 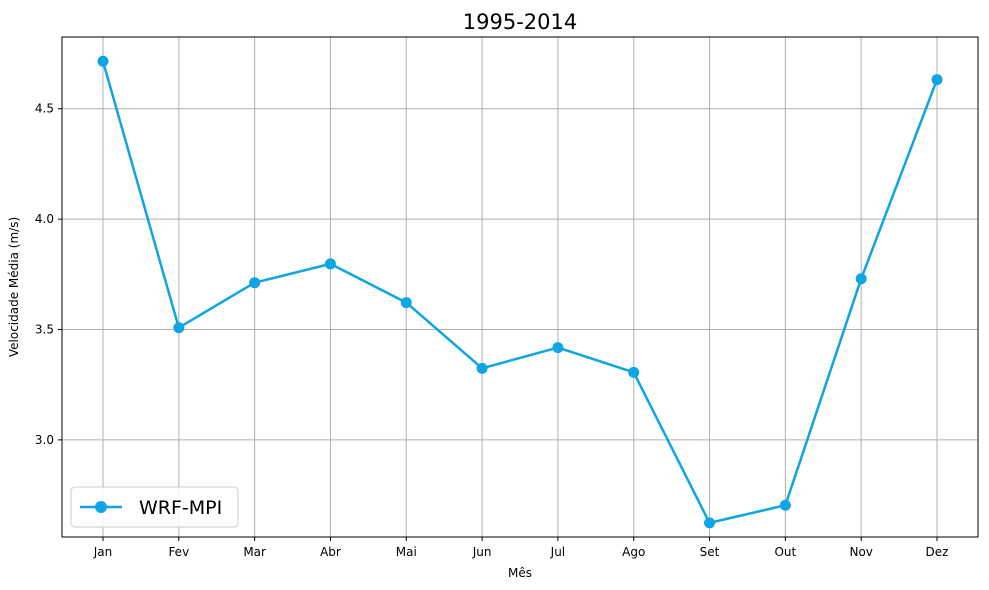 What do you see at coordinates (482, 552) in the screenshot?
I see `x-tick-label: Jun` at bounding box center [482, 552].